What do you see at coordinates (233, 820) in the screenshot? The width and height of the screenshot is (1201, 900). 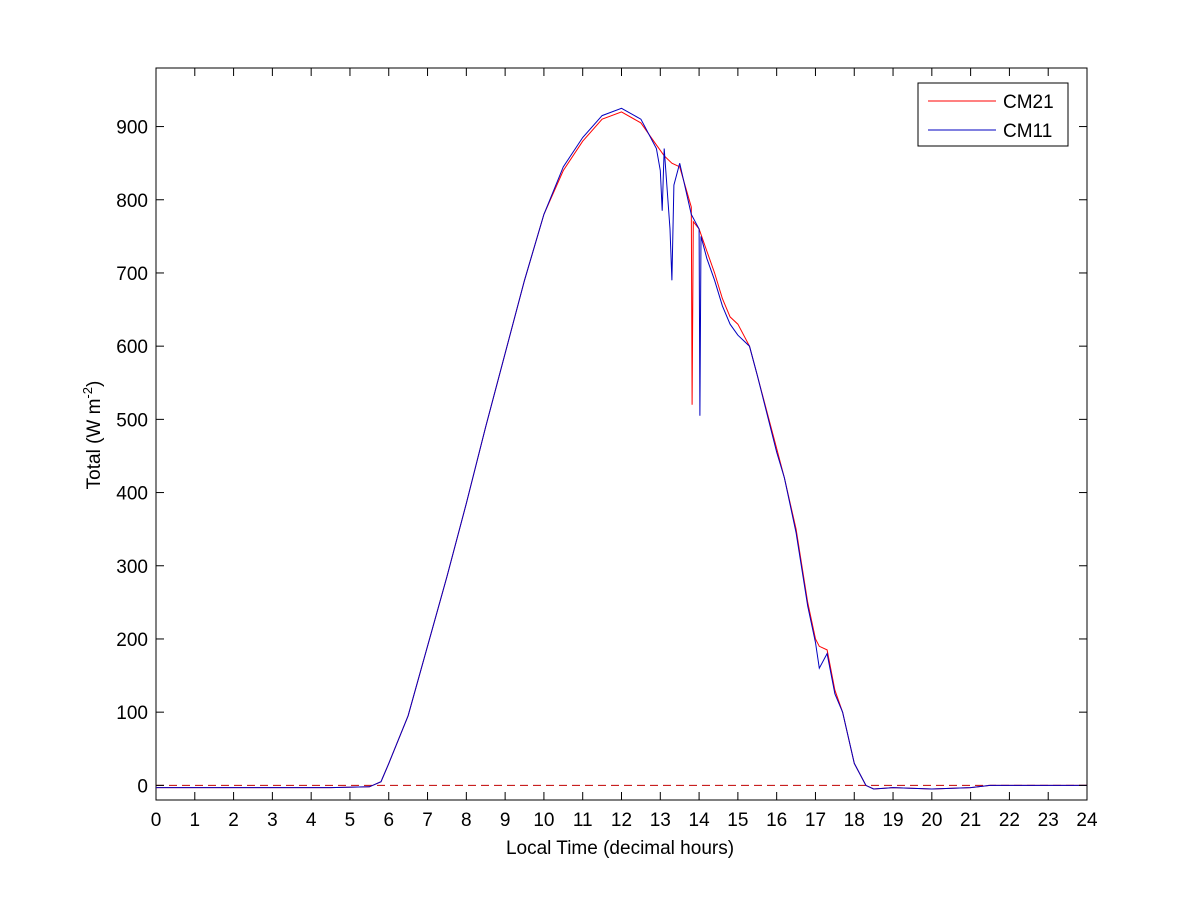 I see `x-tick-label: 2` at bounding box center [233, 820].